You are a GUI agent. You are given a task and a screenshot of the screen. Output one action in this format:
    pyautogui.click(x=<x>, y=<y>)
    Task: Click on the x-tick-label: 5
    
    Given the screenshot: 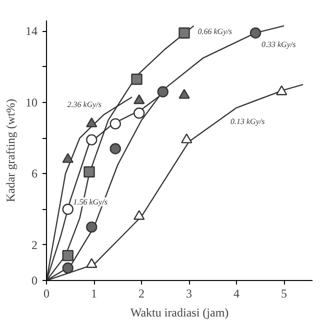 What is the action you would take?
    pyautogui.click(x=284, y=293)
    